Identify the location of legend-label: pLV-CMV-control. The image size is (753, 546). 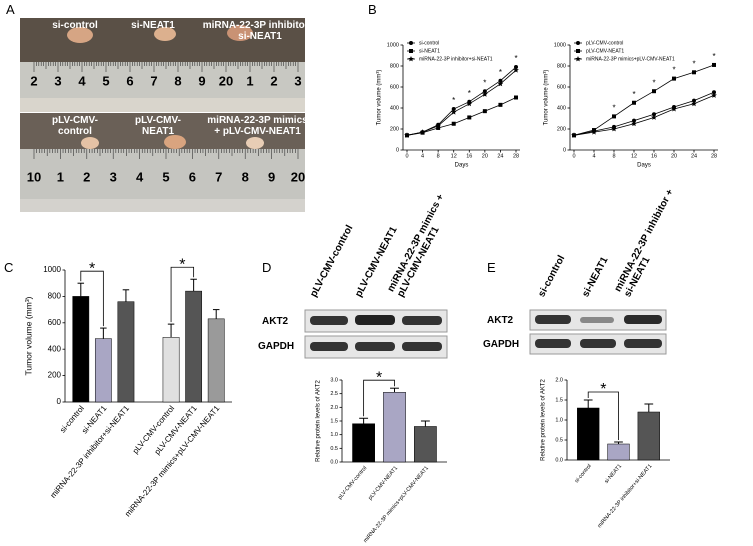
(604, 43).